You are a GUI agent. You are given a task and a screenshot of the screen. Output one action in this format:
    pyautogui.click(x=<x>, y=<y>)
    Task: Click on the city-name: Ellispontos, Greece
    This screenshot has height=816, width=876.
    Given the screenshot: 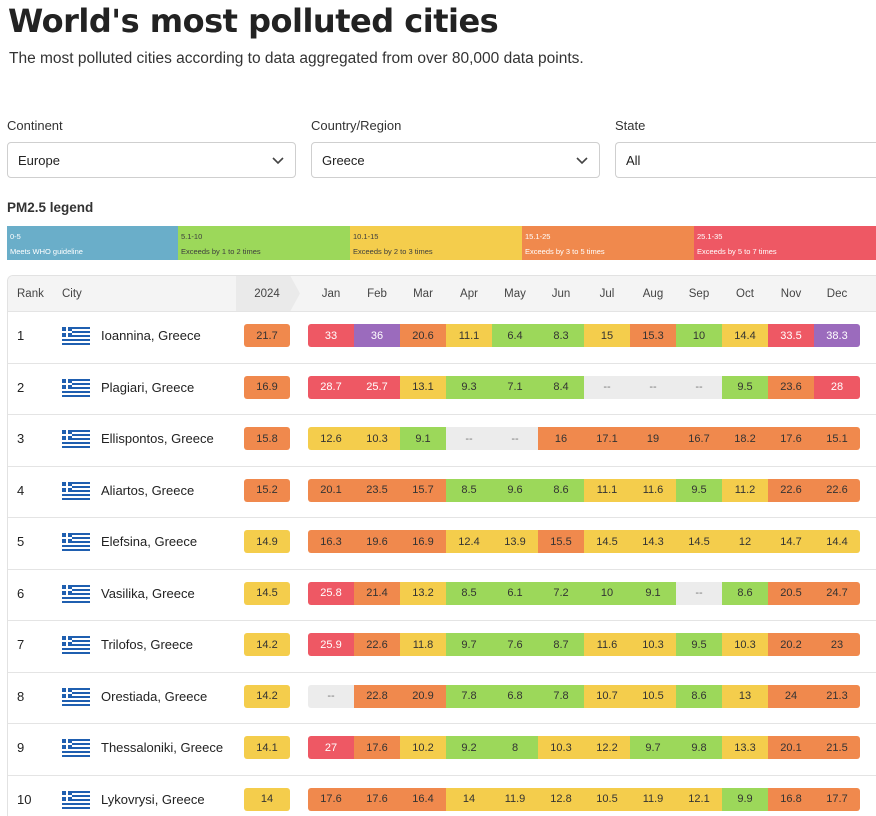 What is the action you would take?
    pyautogui.click(x=157, y=438)
    